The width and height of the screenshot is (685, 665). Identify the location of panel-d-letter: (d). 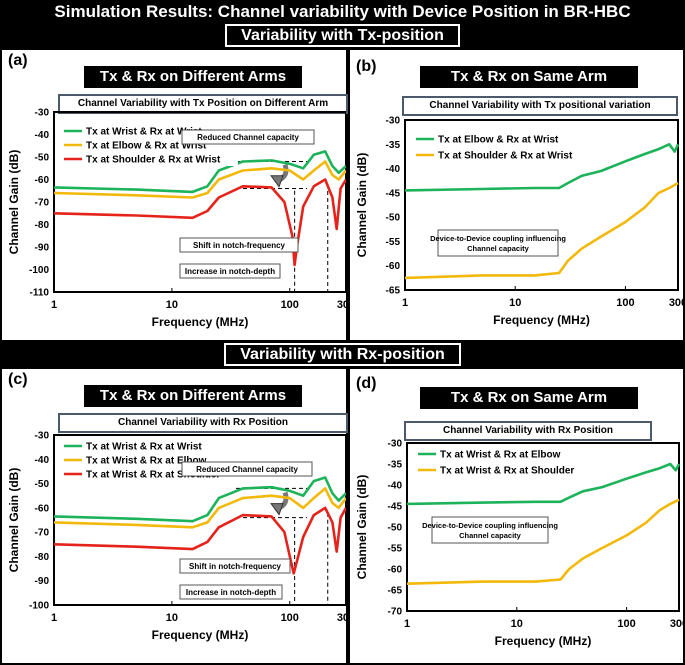
(366, 383).